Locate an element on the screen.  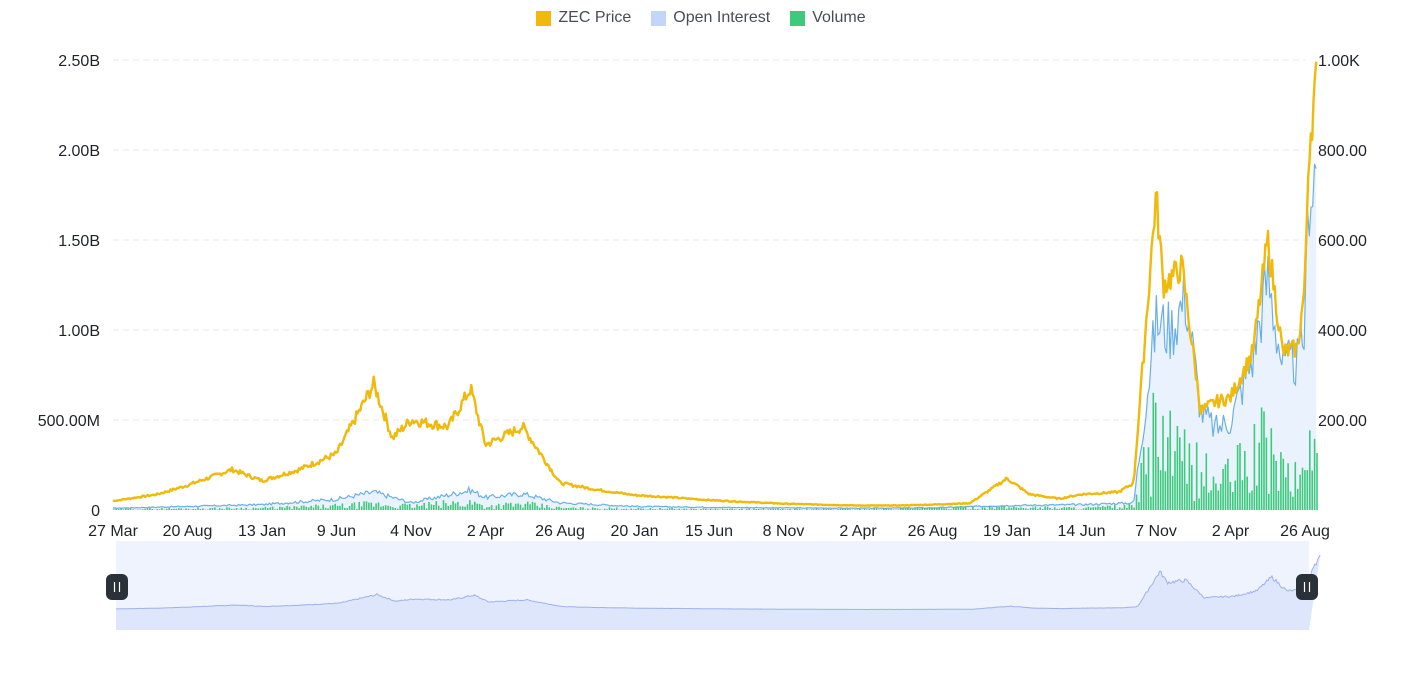
legend-item-open-interest: Open Interest is located at coordinates (710, 18).